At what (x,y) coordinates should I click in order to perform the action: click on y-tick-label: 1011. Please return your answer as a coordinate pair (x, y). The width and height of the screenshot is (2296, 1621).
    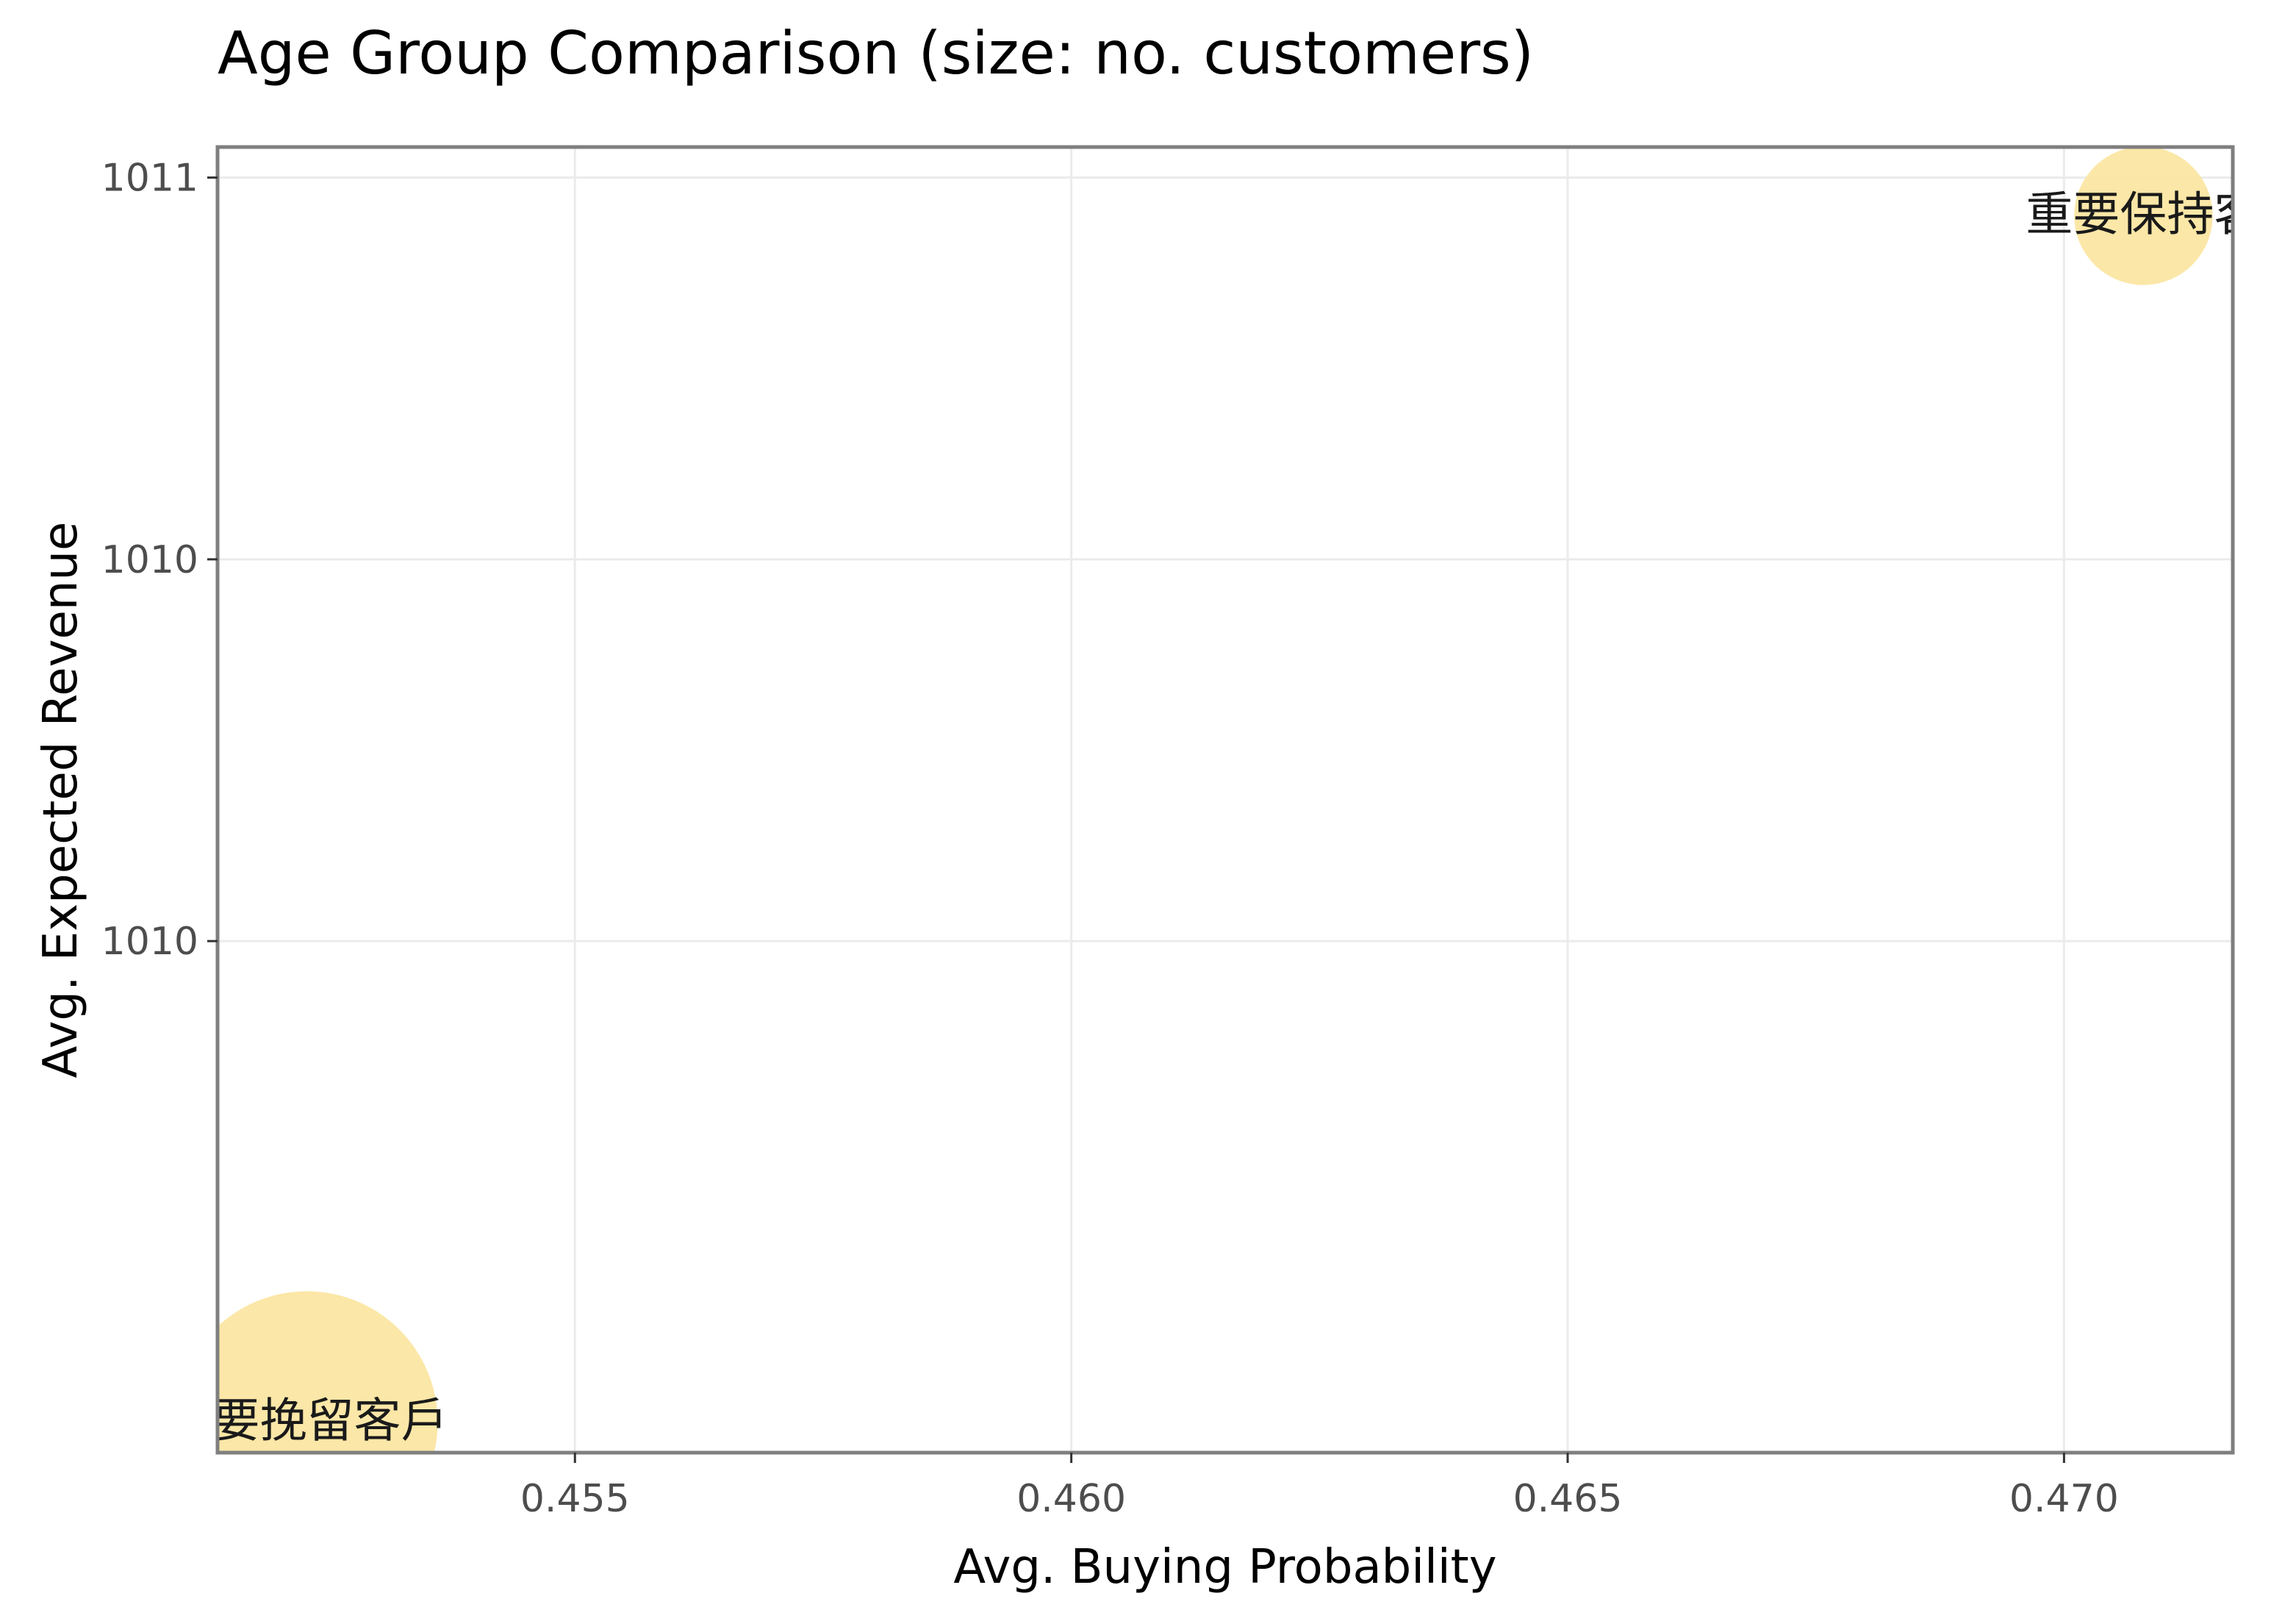
    Looking at the image, I should click on (149, 179).